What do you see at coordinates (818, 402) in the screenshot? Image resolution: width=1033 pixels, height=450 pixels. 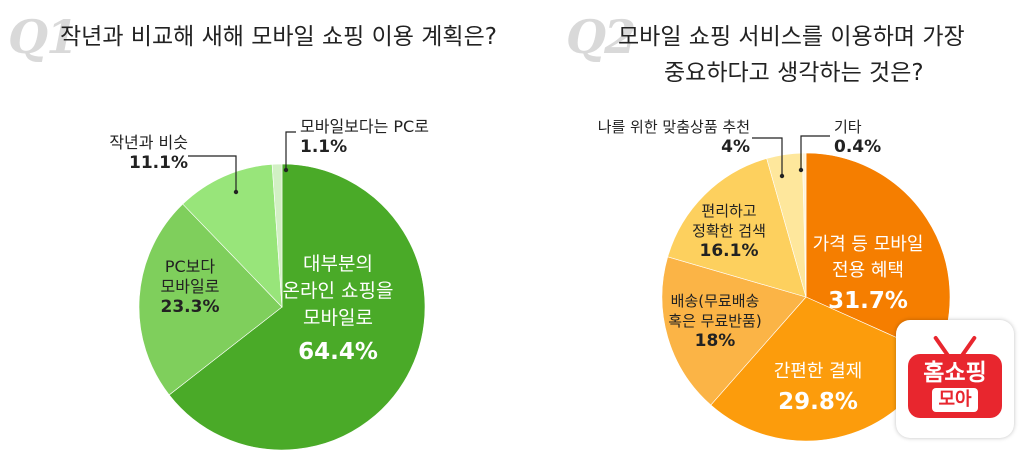 I see `q2-slice-value-2: 29.8%` at bounding box center [818, 402].